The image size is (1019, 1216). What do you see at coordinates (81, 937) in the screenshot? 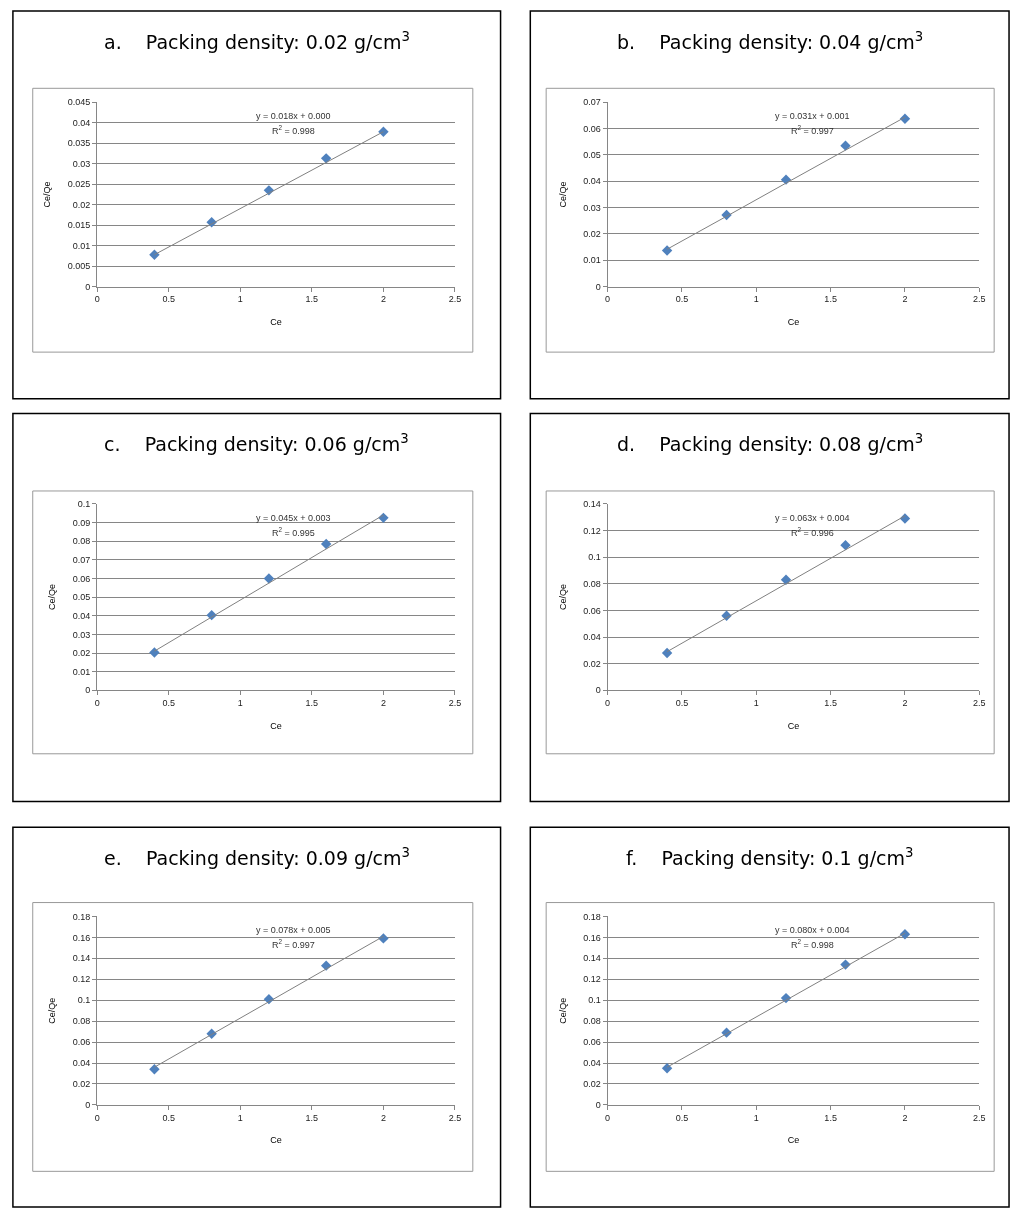
I see `y-tick-label: 0.16` at bounding box center [81, 937].